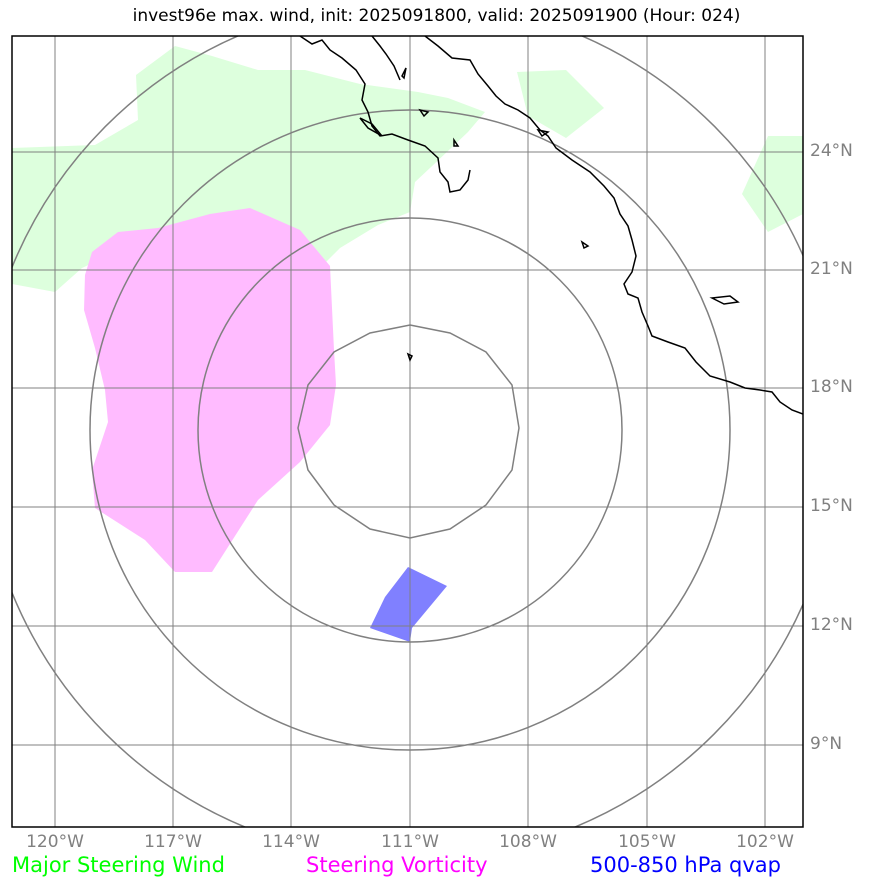 The width and height of the screenshot is (873, 891). Describe the element at coordinates (724, 300) in the screenshot. I see `island-f` at that location.